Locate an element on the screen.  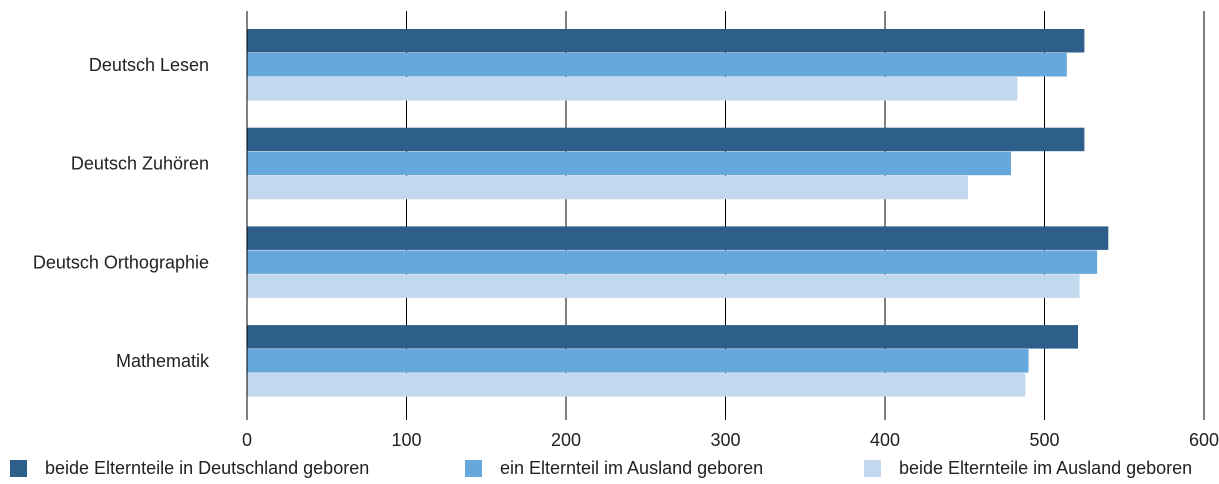
x-tick-label: 200 is located at coordinates (566, 440).